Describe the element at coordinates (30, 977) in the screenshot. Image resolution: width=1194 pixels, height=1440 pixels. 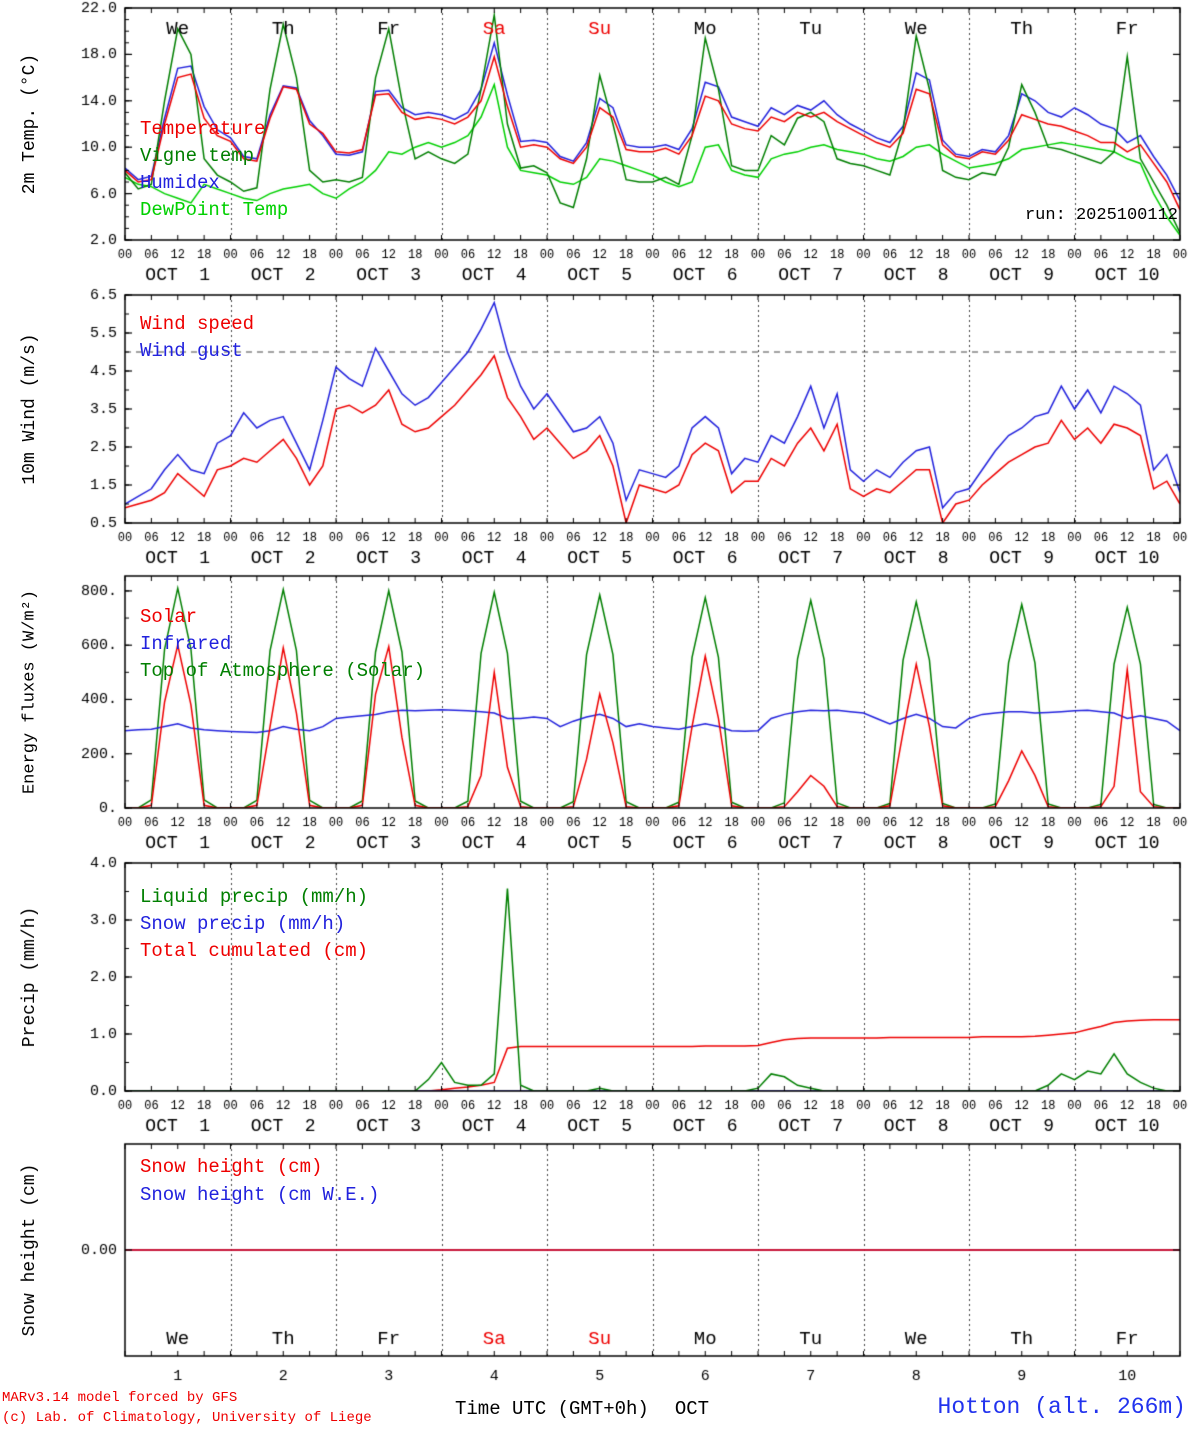
I see `precip-y-axis-label: Precip (mm/h)` at that location.